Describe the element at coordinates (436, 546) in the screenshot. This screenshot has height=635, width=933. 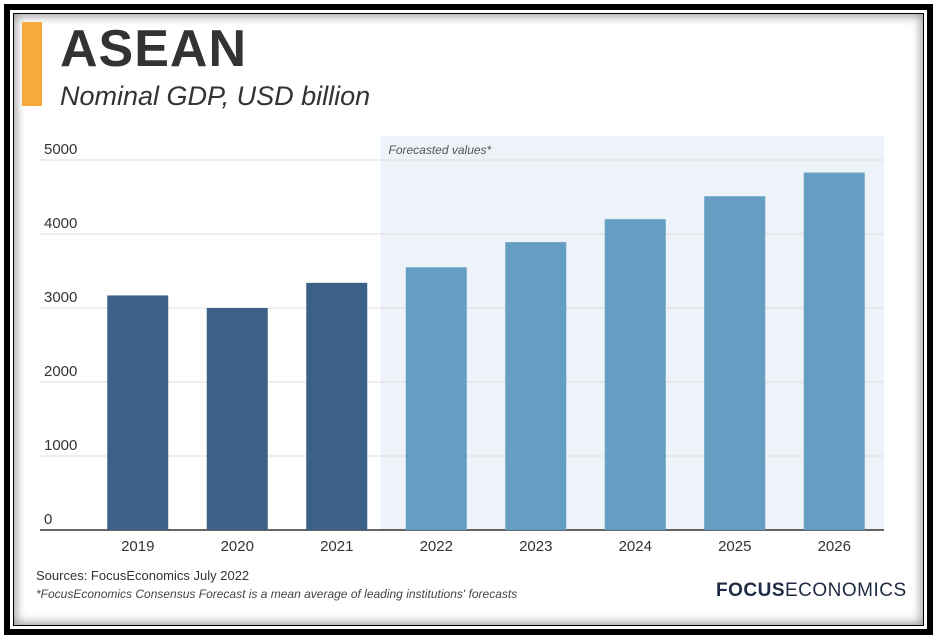
I see `x-tick-label: 2022` at that location.